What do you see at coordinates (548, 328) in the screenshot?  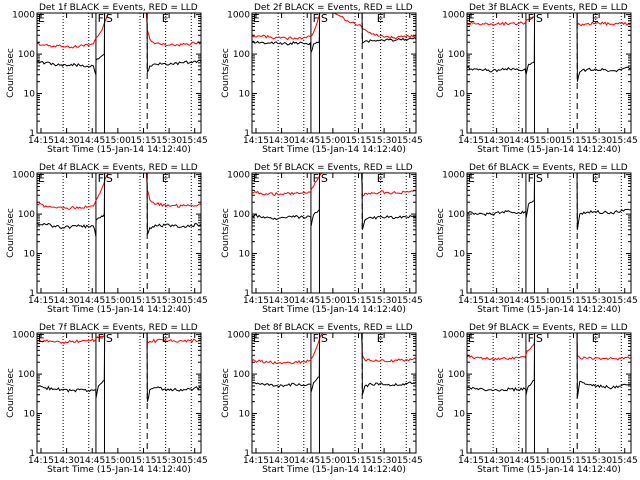 I see `panel-title: Det 9f BLACK = Events, RED = LLD` at bounding box center [548, 328].